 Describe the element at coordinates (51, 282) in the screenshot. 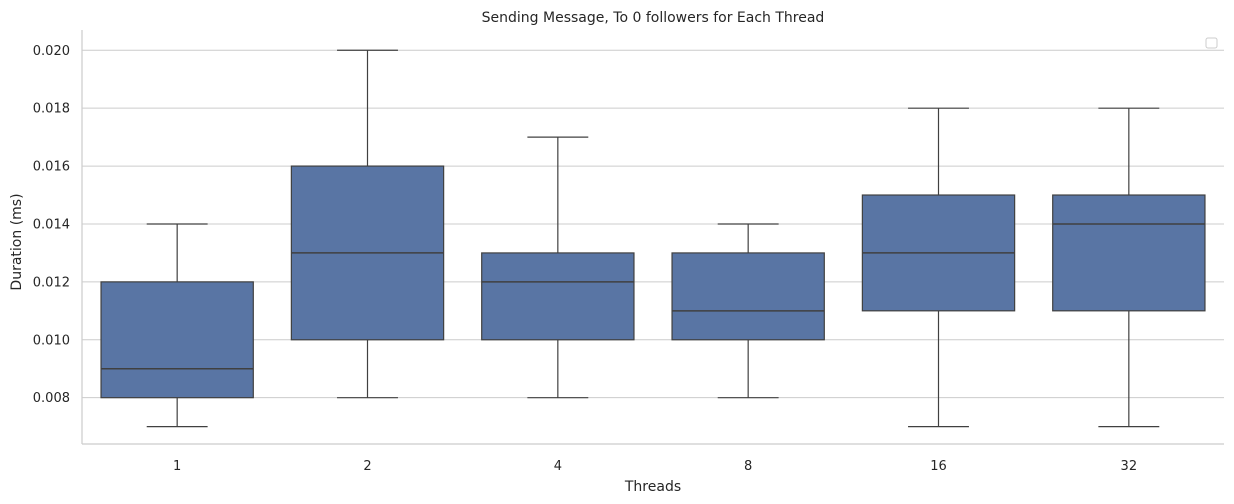

I see `y-tick-label: 0.012` at that location.